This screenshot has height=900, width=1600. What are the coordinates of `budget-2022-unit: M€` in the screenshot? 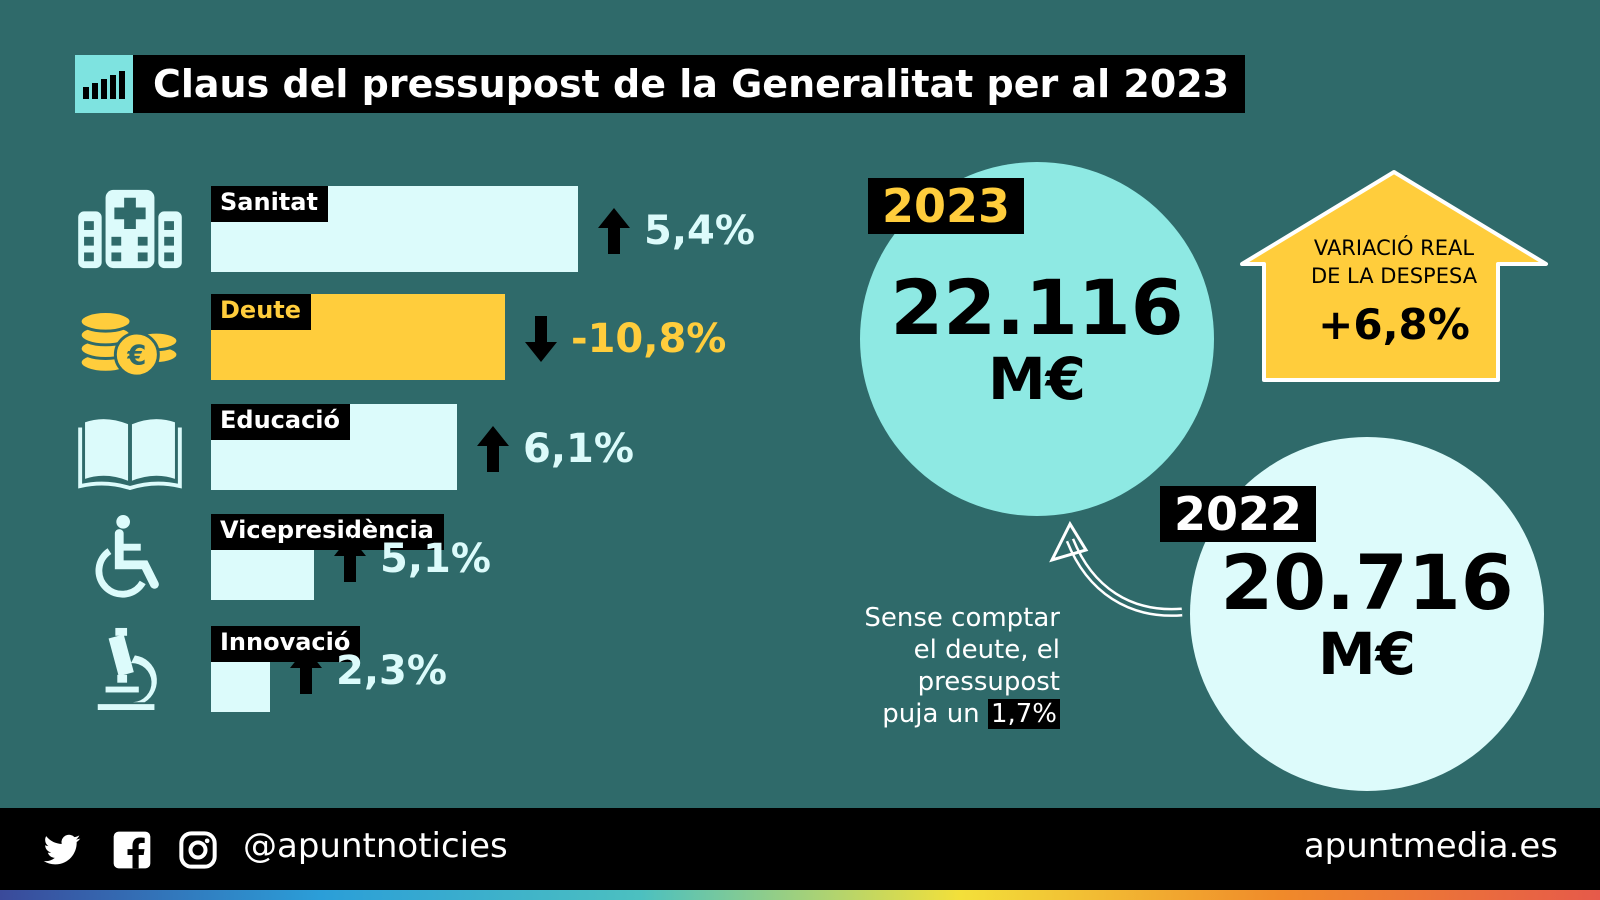 It's located at (1367, 654).